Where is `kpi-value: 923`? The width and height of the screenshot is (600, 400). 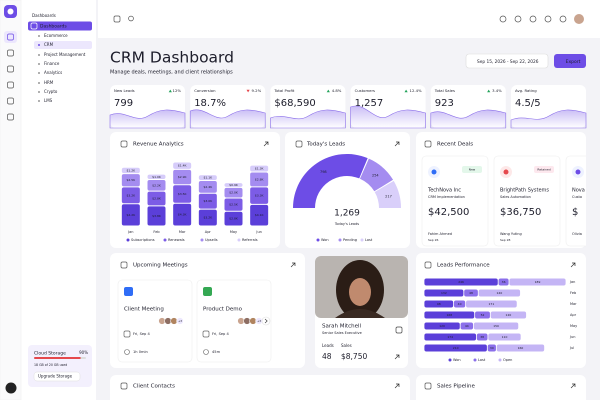 kpi-value: 923 is located at coordinates (444, 103).